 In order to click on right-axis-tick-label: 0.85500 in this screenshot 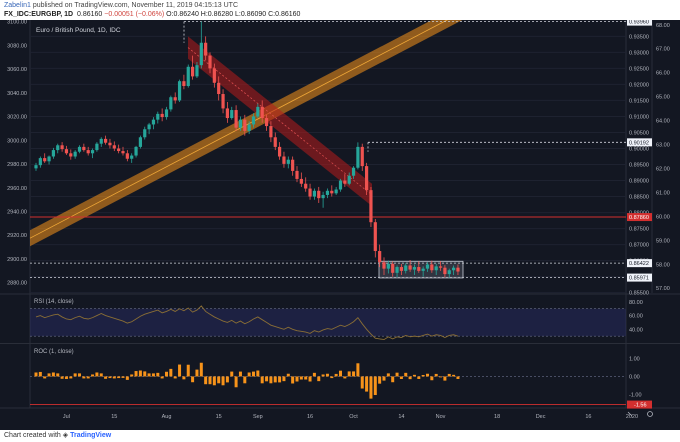, I will do `click(639, 294)`.